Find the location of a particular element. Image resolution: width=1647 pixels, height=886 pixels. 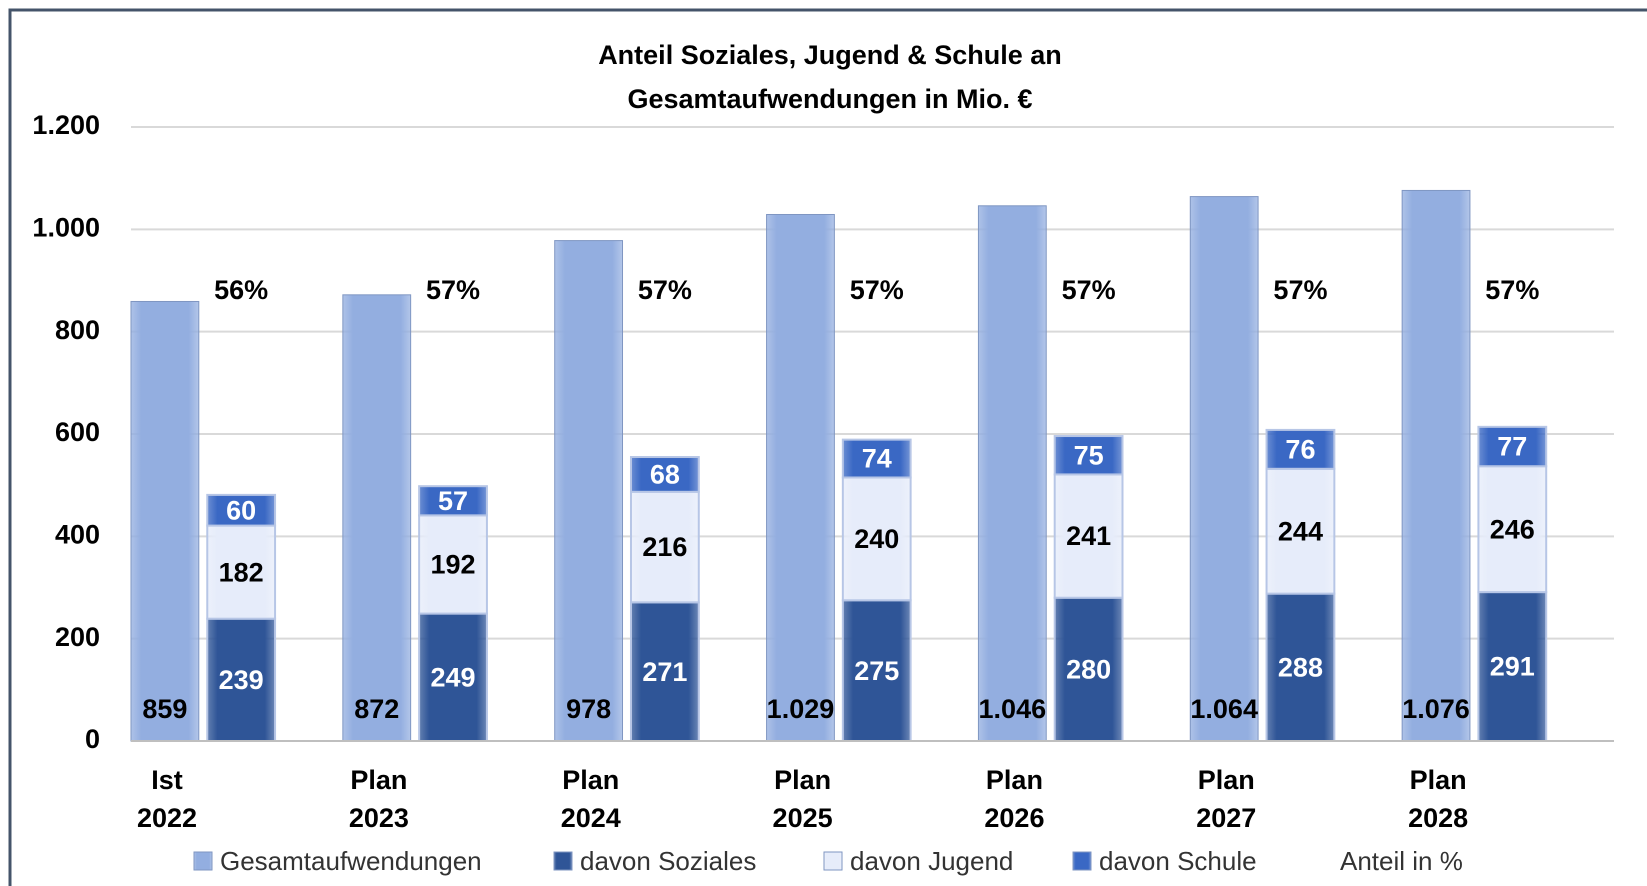

data-label: 68 is located at coordinates (665, 475).